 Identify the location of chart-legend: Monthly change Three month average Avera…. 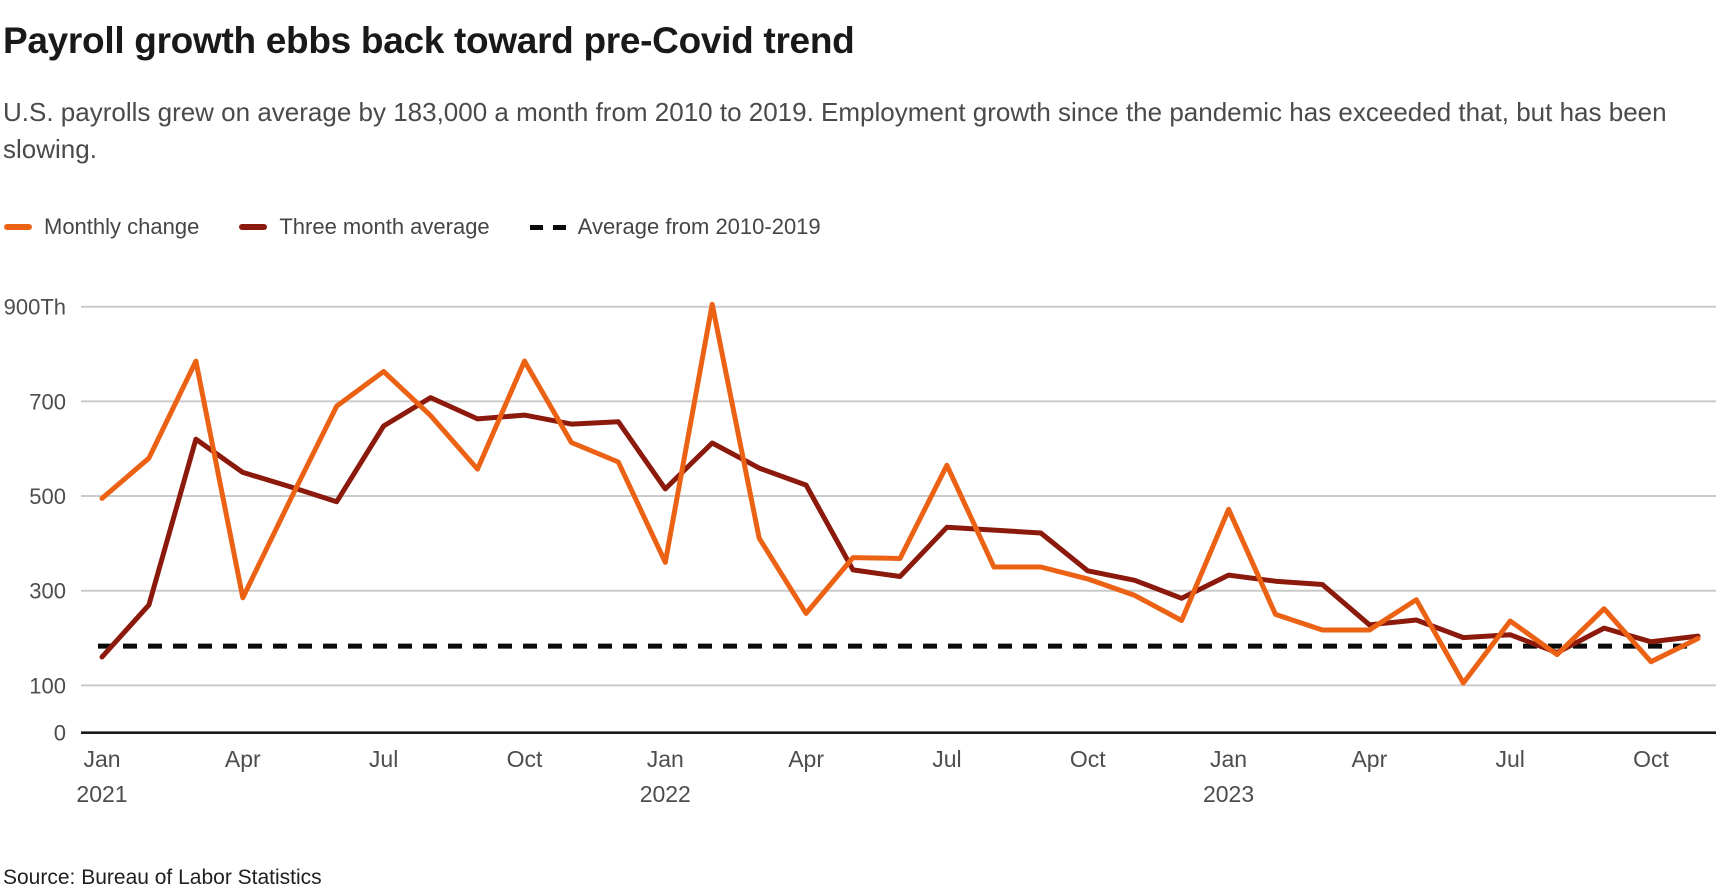
(412, 227).